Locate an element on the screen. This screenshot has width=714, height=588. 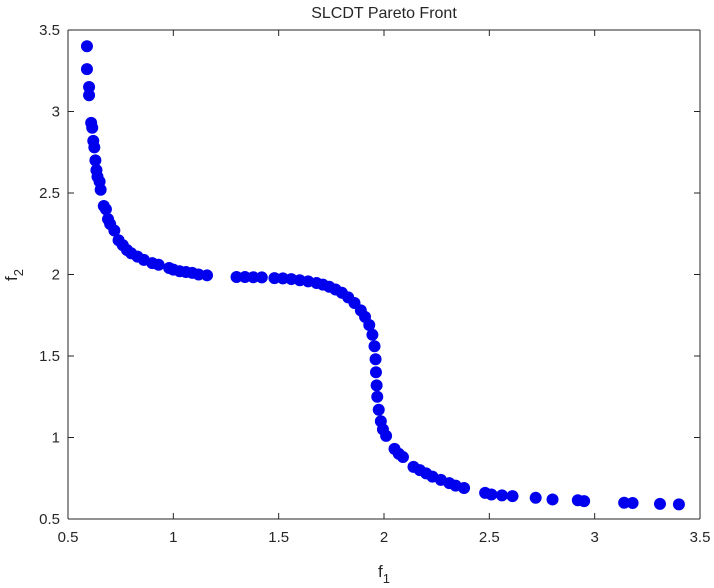
y-tick-label: 3 is located at coordinates (56, 112).